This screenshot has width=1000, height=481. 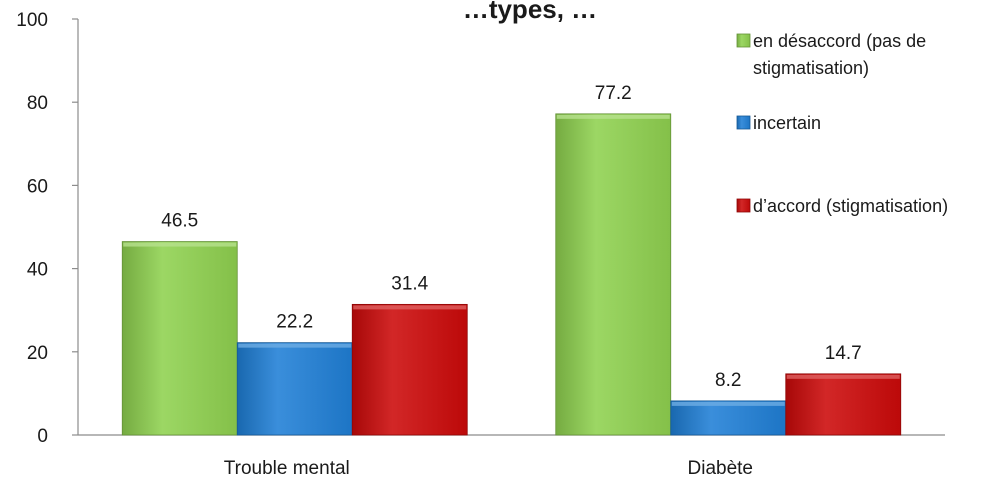 I want to click on legend-label: d’accord (stigmatisation), so click(x=850, y=206).